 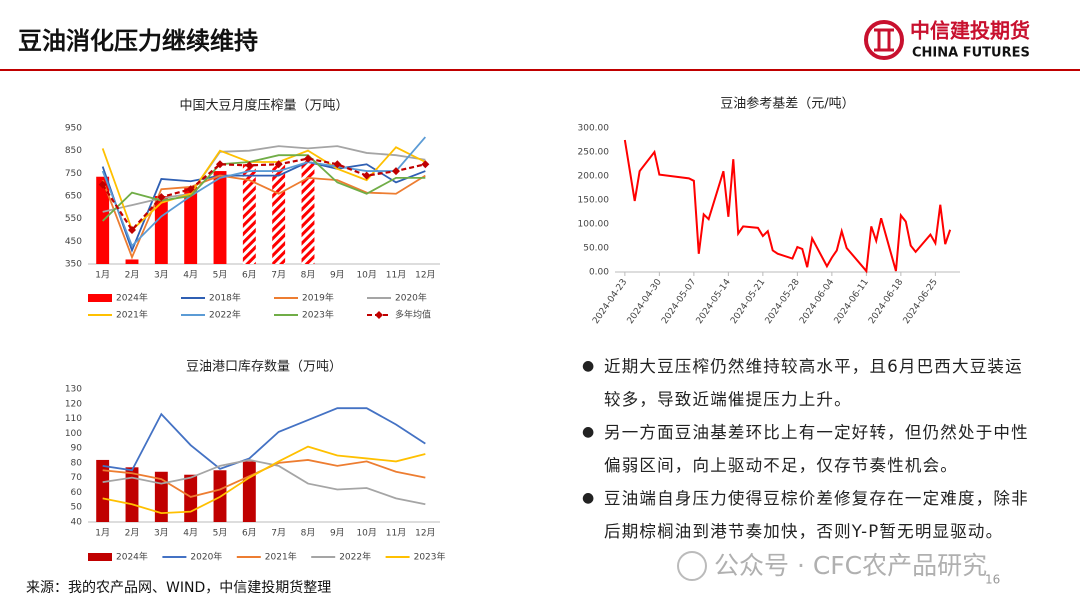 I want to click on page-number: 16, so click(x=992, y=580).